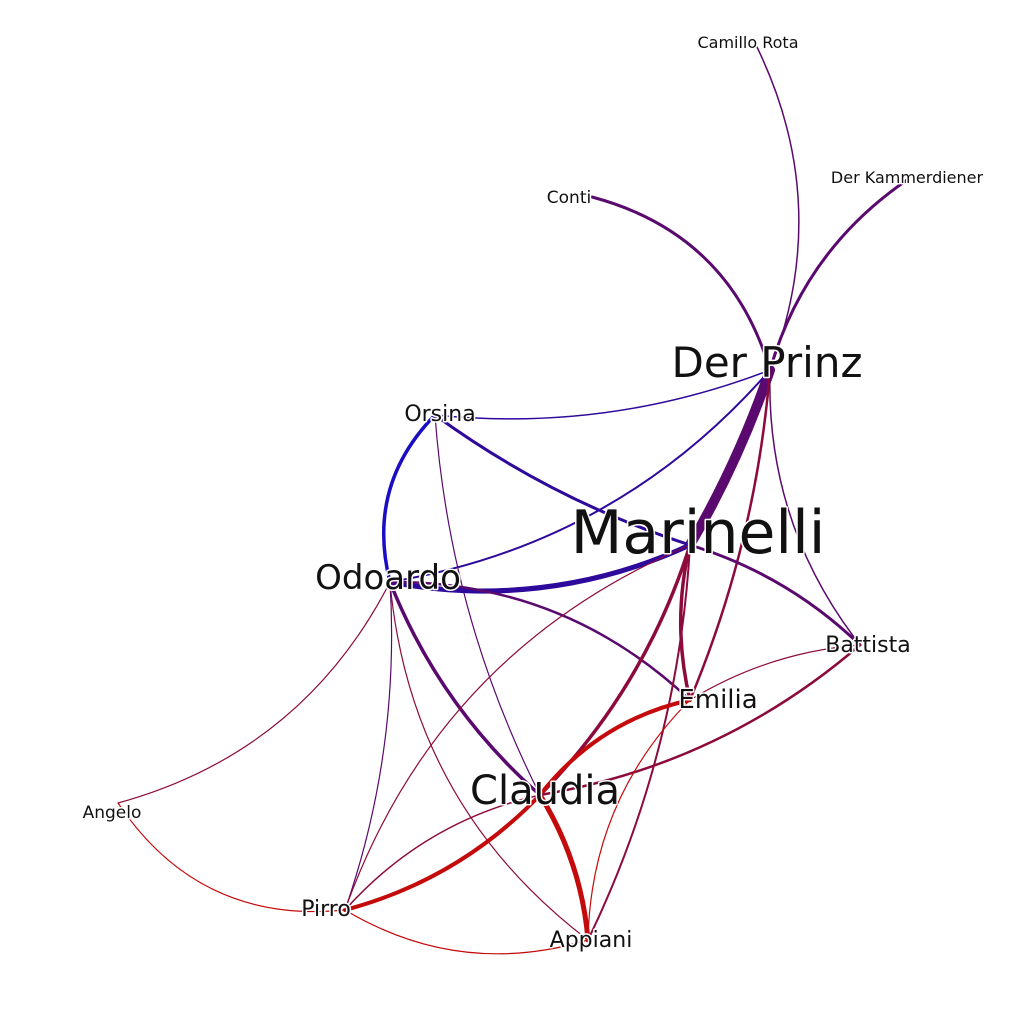  Describe the element at coordinates (602, 394) in the screenshot. I see `edge-prinz-orsina` at that location.